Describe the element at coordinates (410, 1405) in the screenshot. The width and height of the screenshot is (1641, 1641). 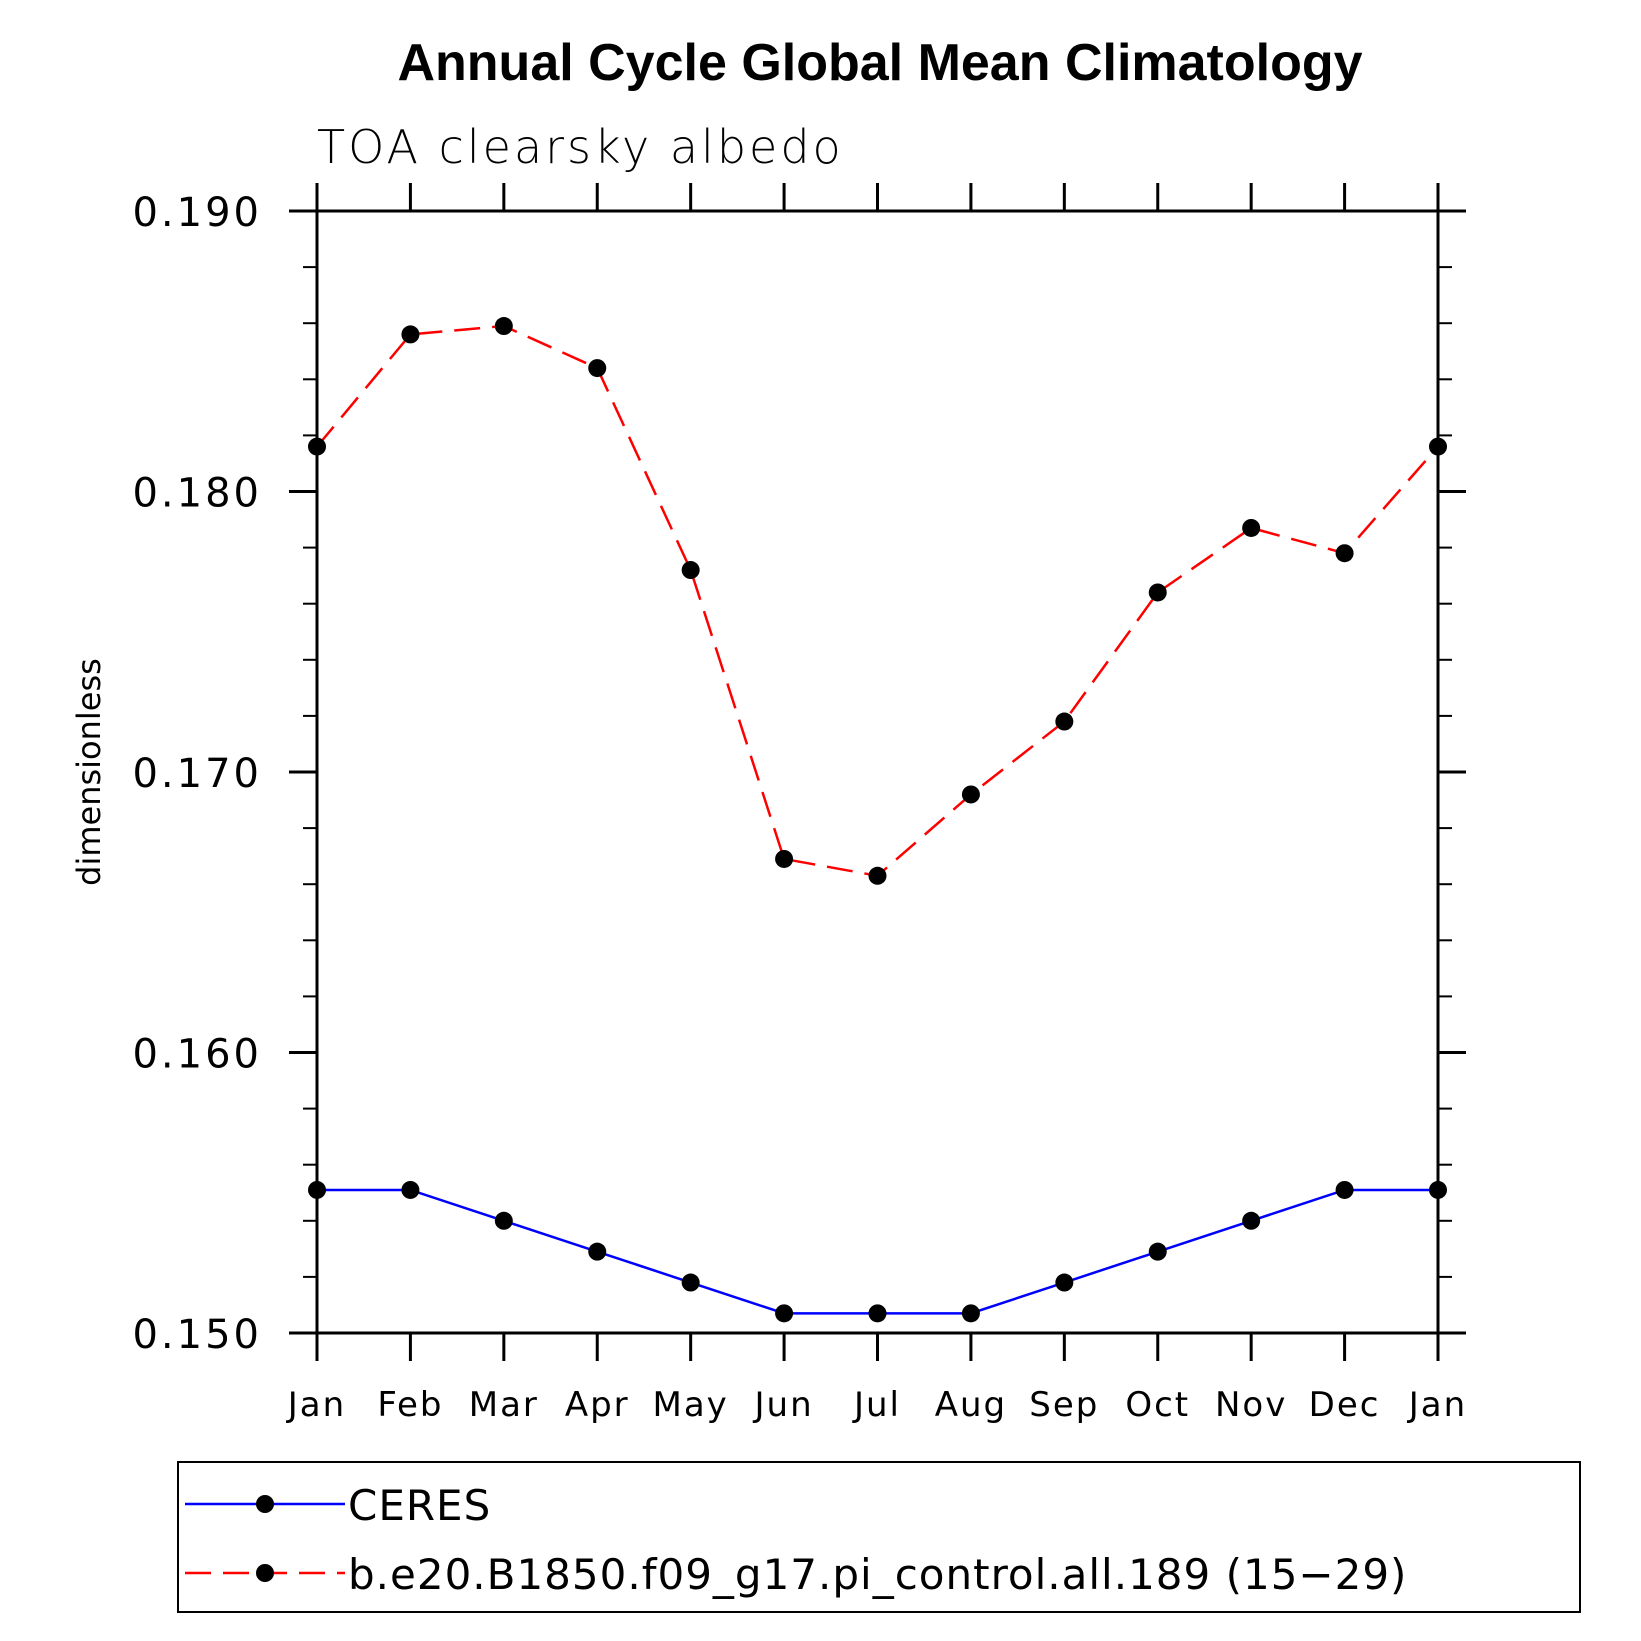
I see `x-tick-label: Feb` at that location.